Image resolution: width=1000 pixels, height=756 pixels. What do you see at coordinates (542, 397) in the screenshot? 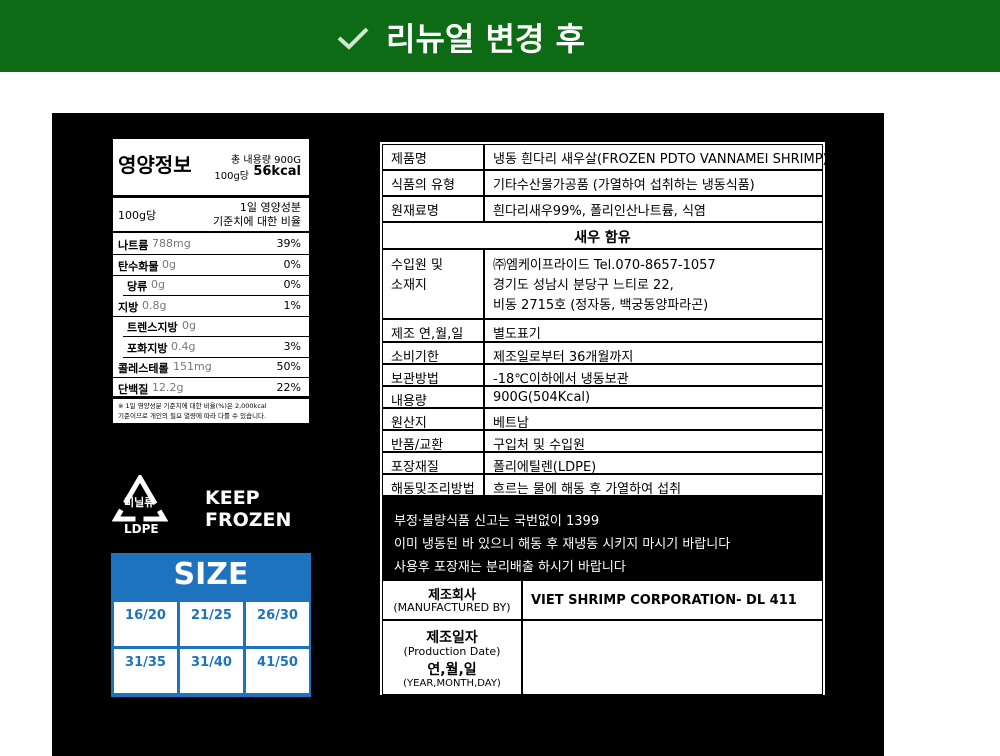
I see `info-value: 900G(504Kcal)` at bounding box center [542, 397].